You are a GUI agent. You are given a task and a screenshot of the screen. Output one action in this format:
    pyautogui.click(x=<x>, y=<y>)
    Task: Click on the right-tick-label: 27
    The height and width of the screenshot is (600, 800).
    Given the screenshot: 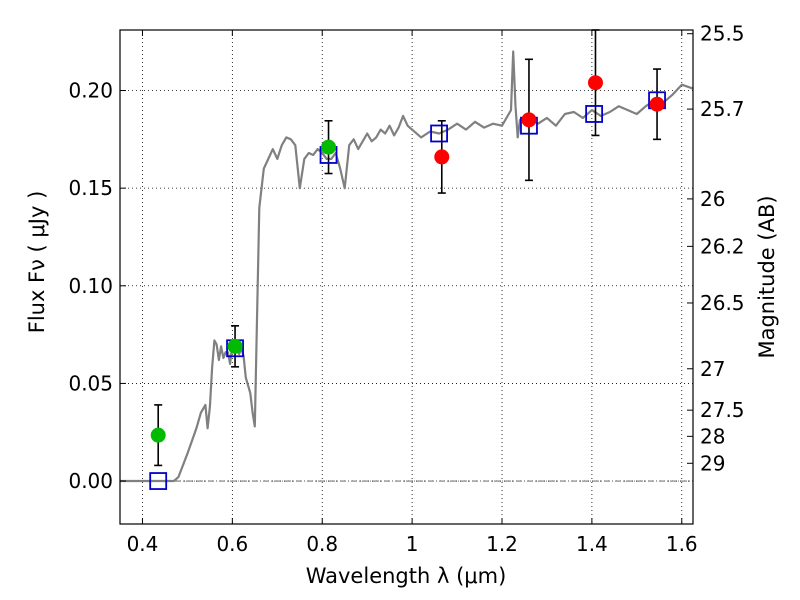 What is the action you would take?
    pyautogui.click(x=712, y=369)
    